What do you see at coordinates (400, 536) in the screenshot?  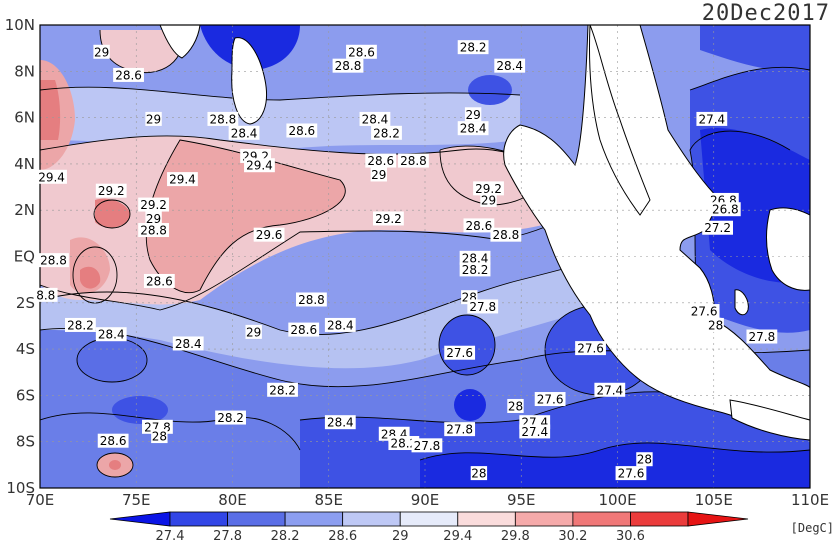 I see `colorbar-tick-label: 29` at bounding box center [400, 536].